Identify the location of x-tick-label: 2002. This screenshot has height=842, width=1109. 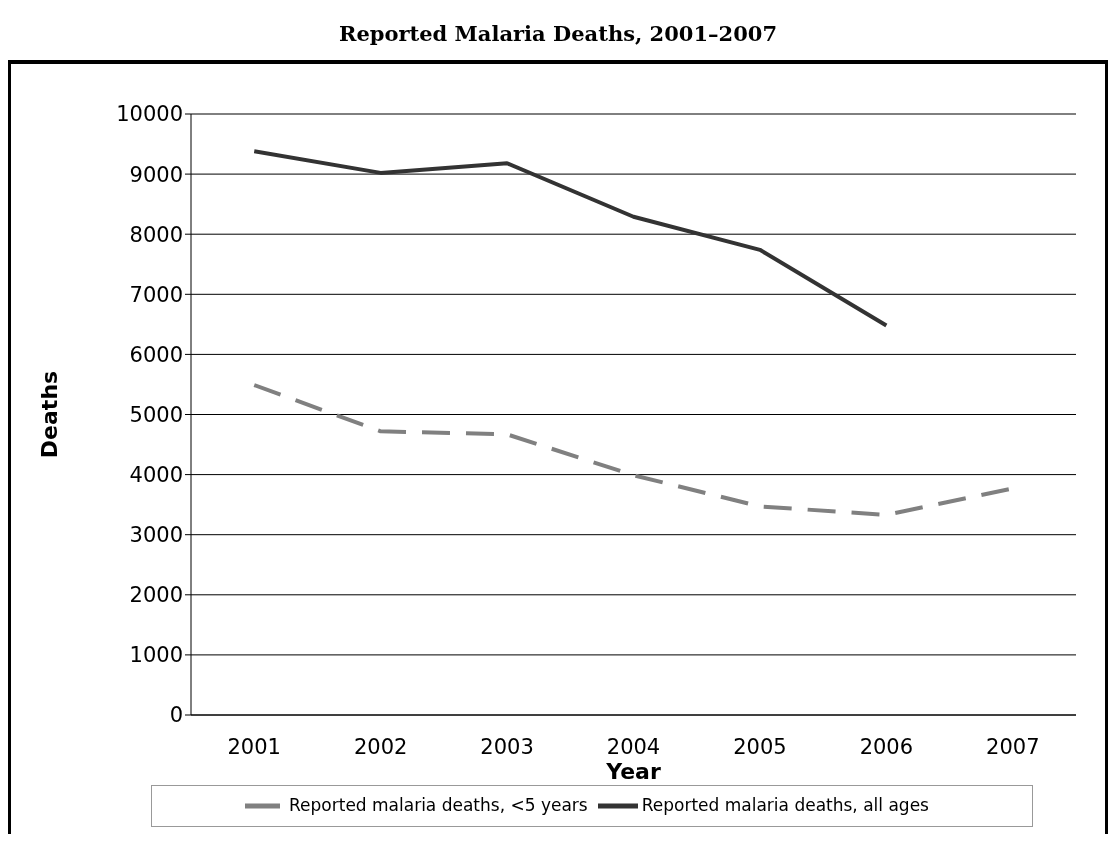
(380, 746).